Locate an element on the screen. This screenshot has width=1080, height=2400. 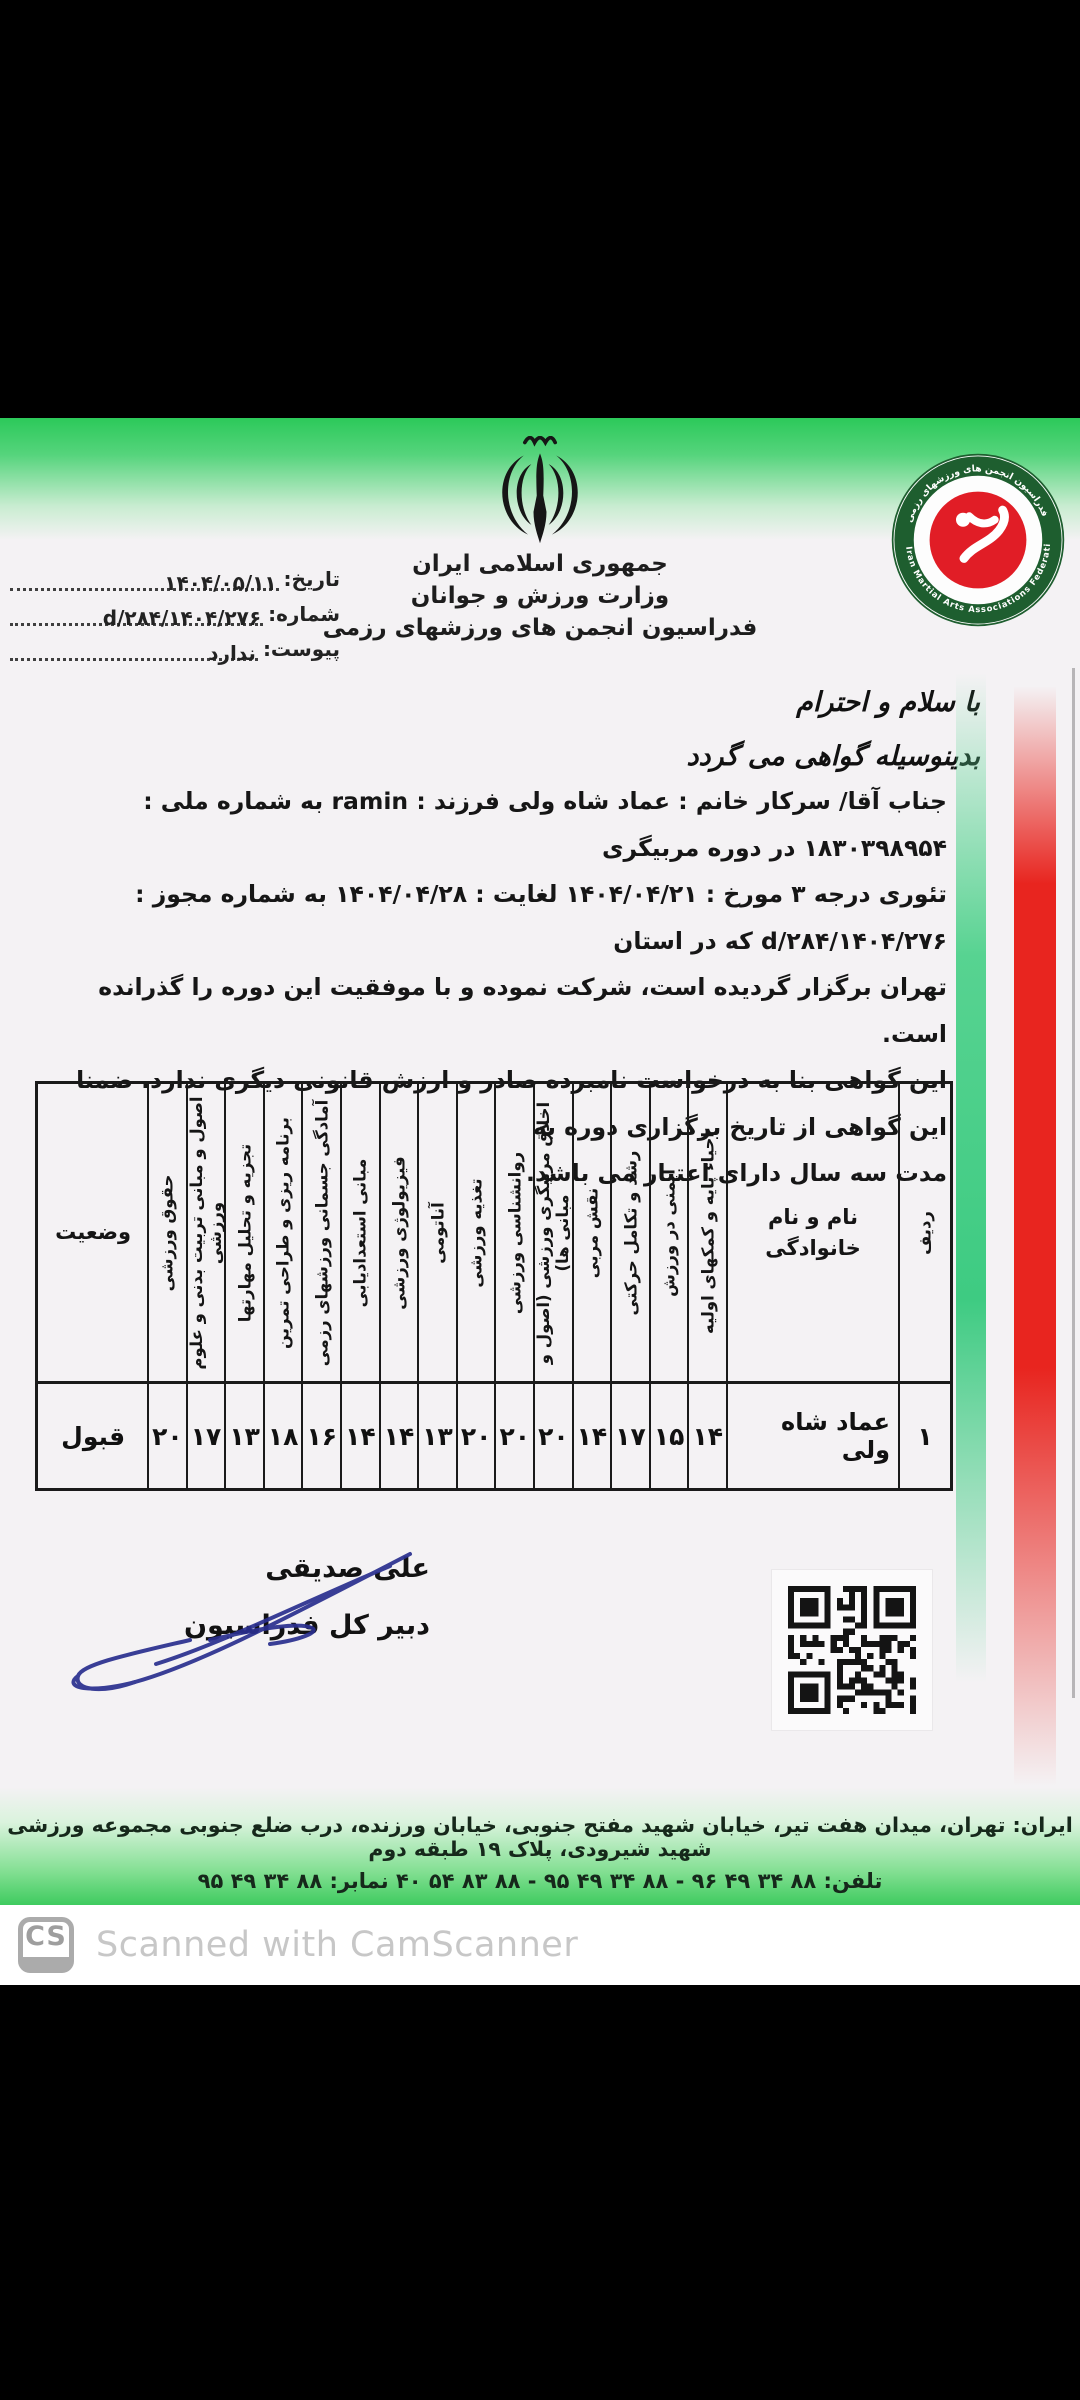
col-value-anatomy: ۱۳ is located at coordinates (436, 1436).